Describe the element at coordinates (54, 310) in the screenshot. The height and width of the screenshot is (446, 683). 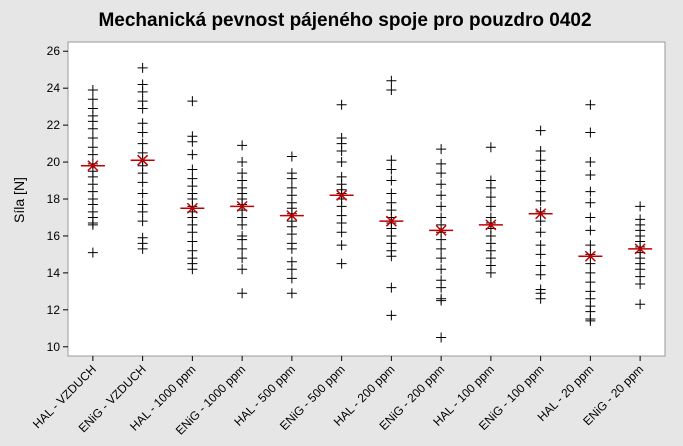
I see `y-tick-label: 12` at that location.